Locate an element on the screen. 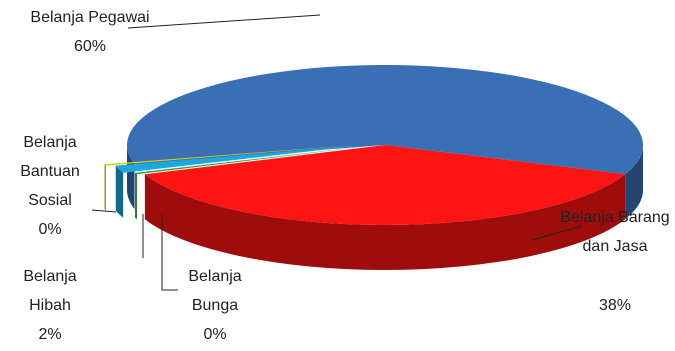 The image size is (675, 351). label-name: Belanja Pegawai is located at coordinates (90, 17).